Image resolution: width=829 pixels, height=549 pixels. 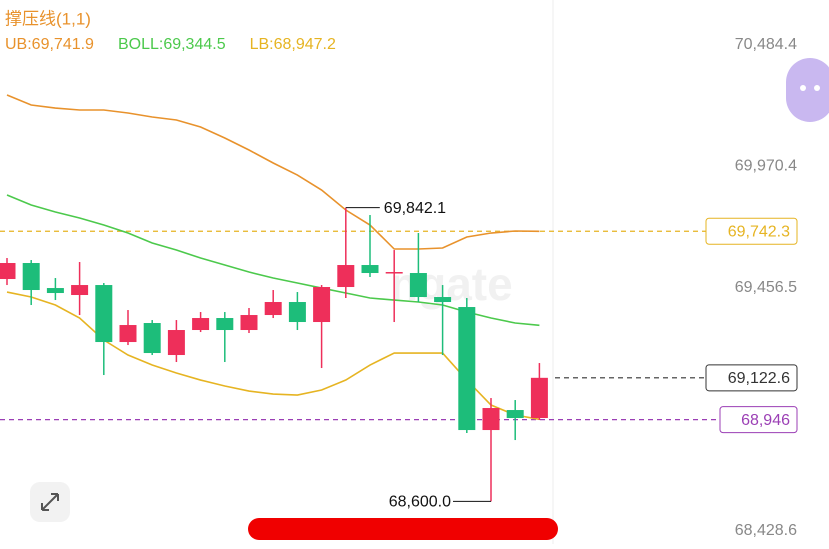 I want to click on high-annotation: 69,842.1, so click(x=415, y=208).